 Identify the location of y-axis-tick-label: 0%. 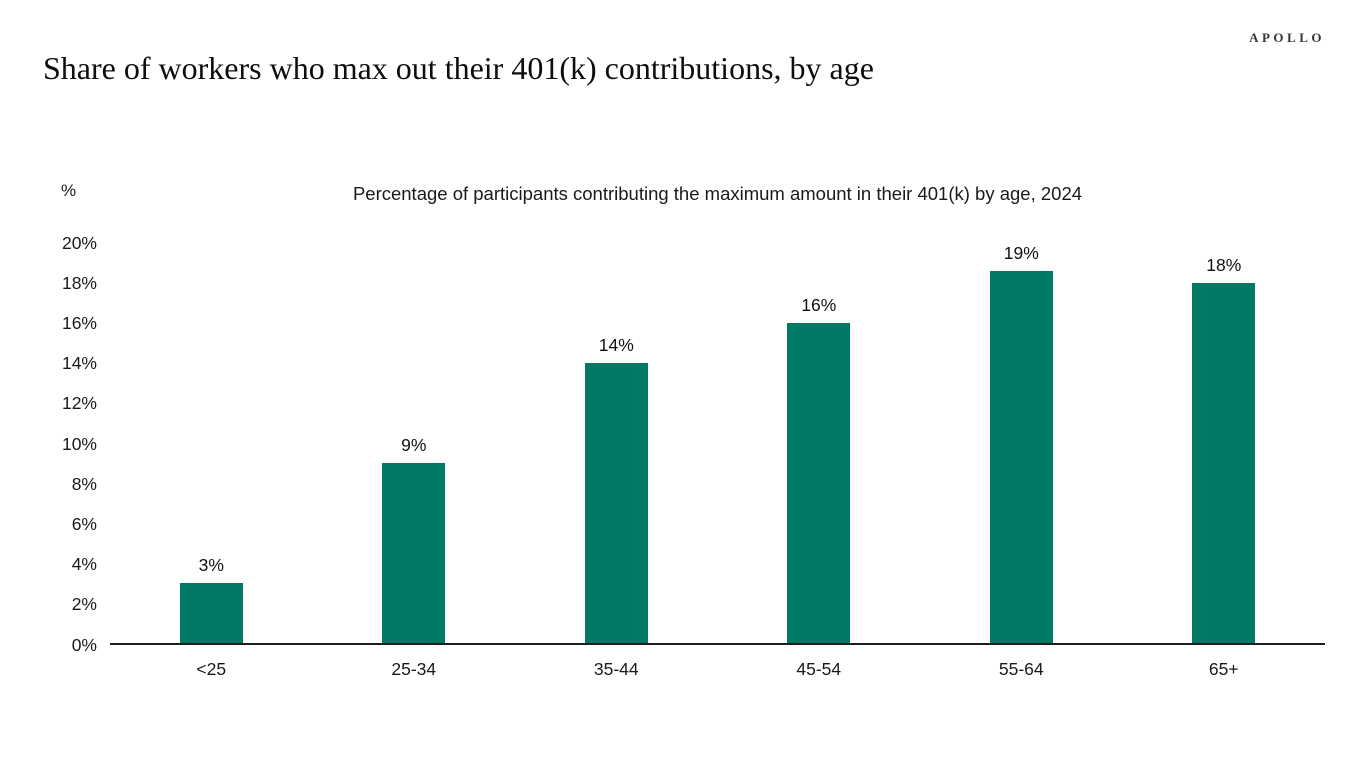
(84, 644).